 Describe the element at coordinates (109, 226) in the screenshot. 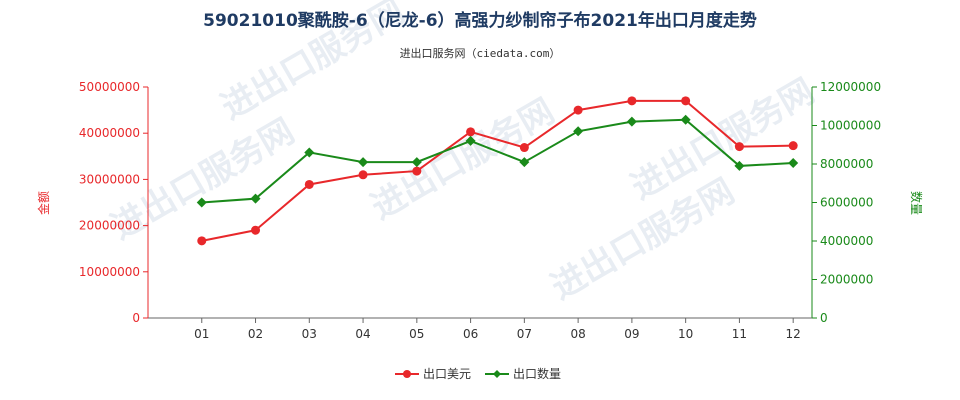

I see `left-tick-label: 20000000` at that location.